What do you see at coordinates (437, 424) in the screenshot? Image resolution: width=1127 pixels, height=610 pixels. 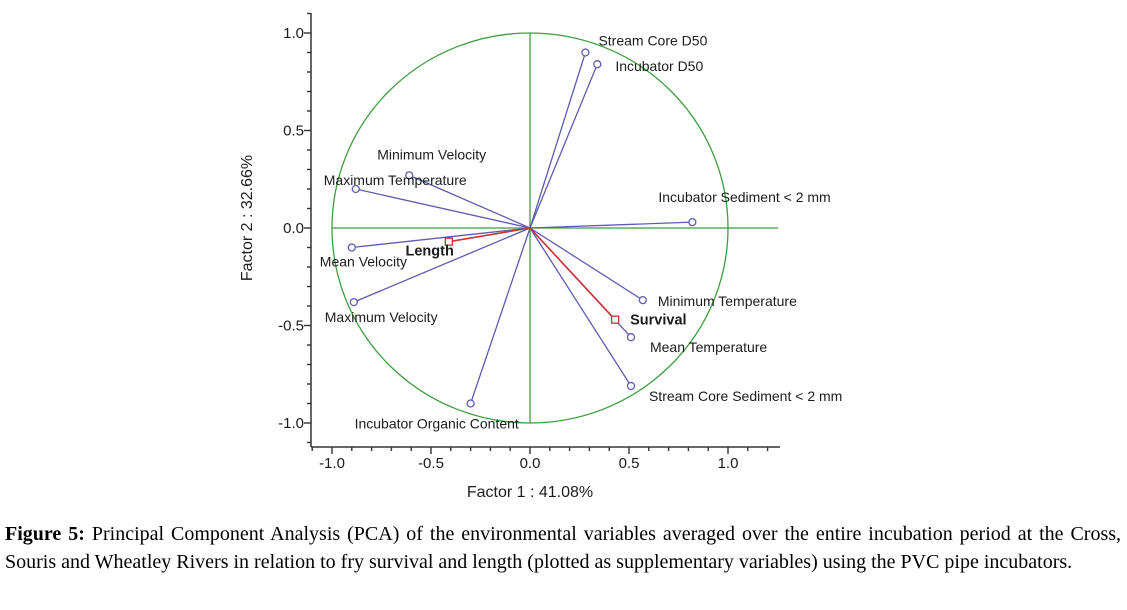 I see `variable-label: Incubator Organic Content` at bounding box center [437, 424].